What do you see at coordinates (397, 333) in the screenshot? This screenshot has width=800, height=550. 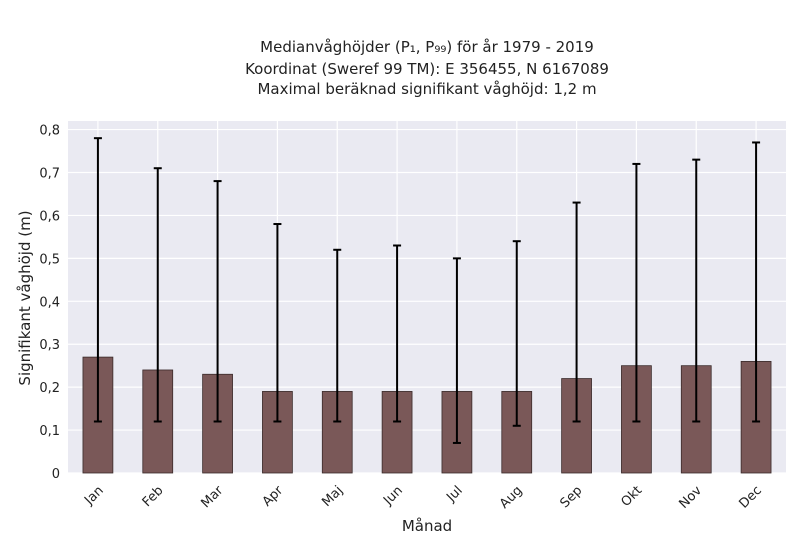 I see `error-bar-jun` at bounding box center [397, 333].